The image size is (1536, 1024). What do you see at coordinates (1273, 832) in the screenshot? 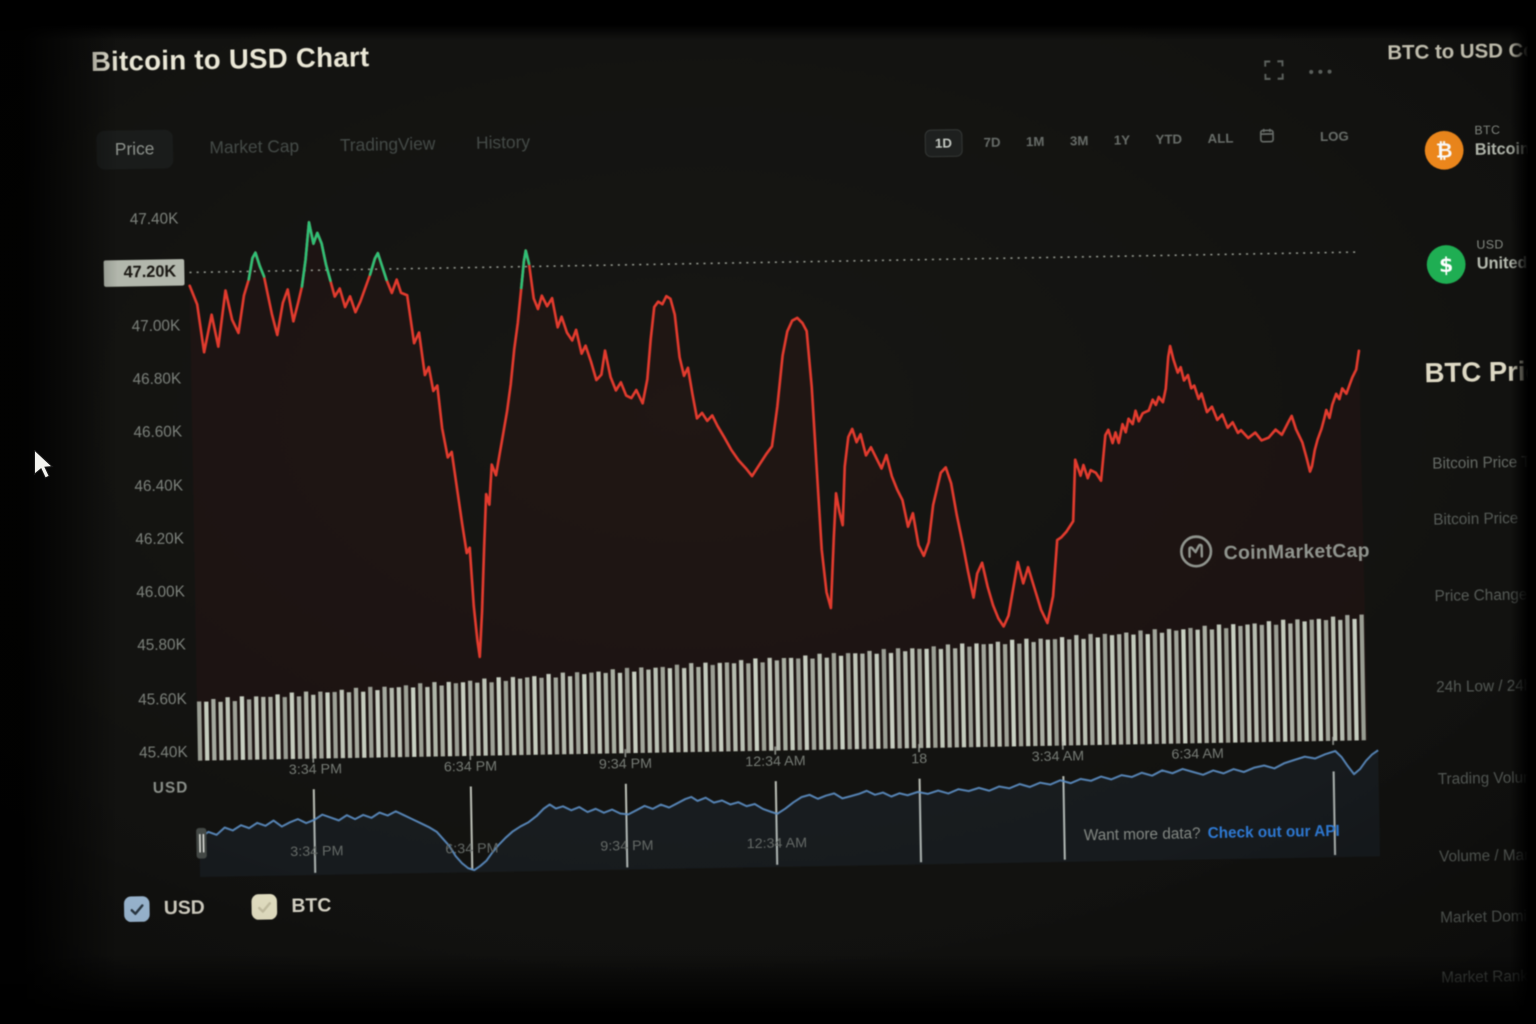
I see `api-link: Check out our API` at bounding box center [1273, 832].